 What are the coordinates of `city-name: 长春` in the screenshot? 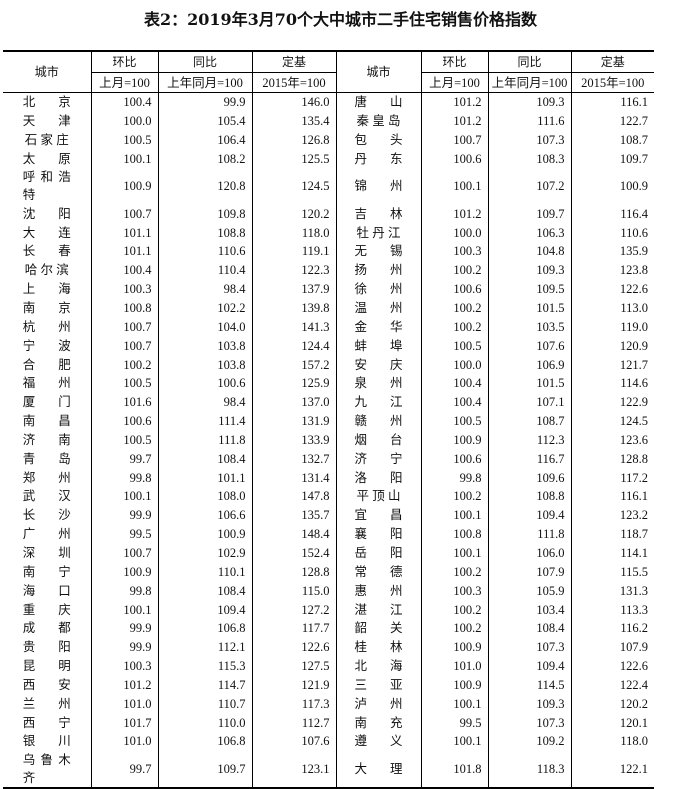 It's located at (46, 251).